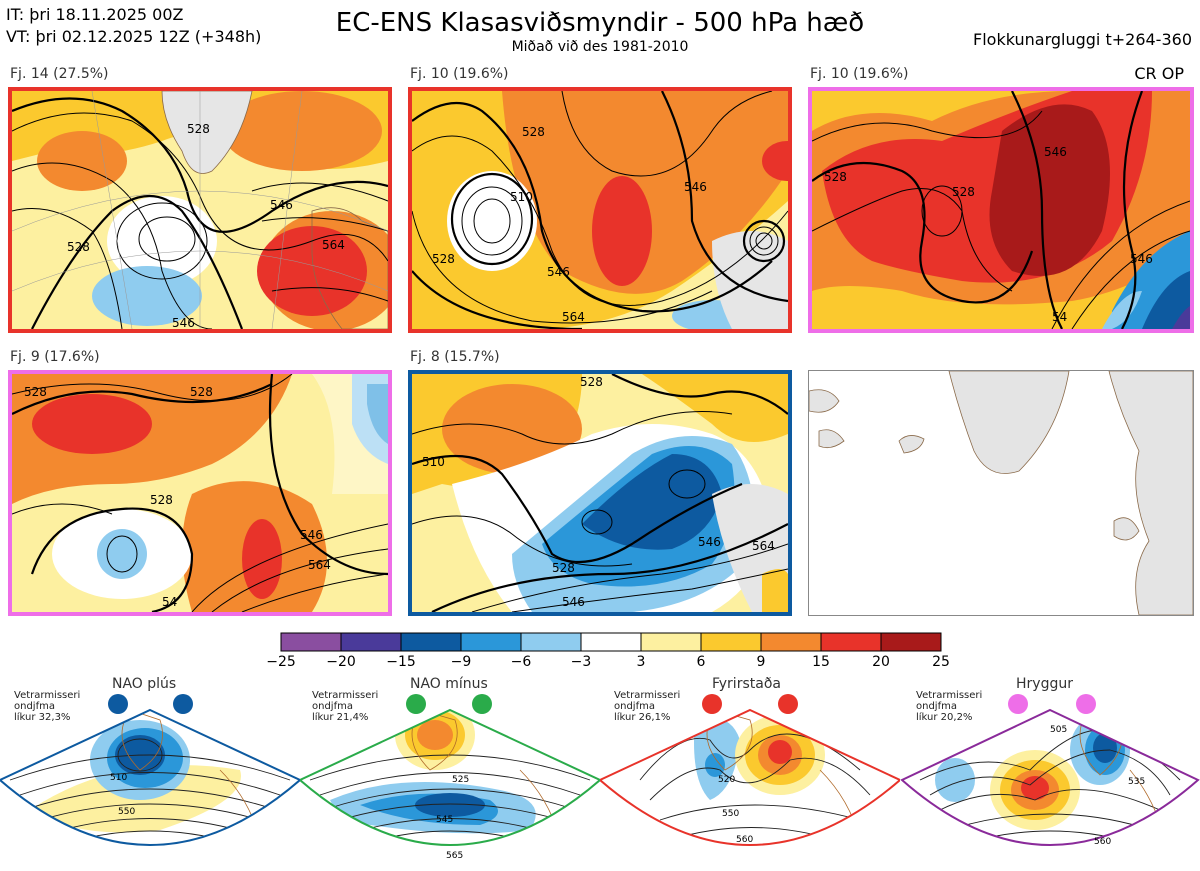 Image resolution: width=1200 pixels, height=871 pixels. Describe the element at coordinates (95, 14) in the screenshot. I see `init-time: IT: þri 18.11.2025 00Z` at that location.